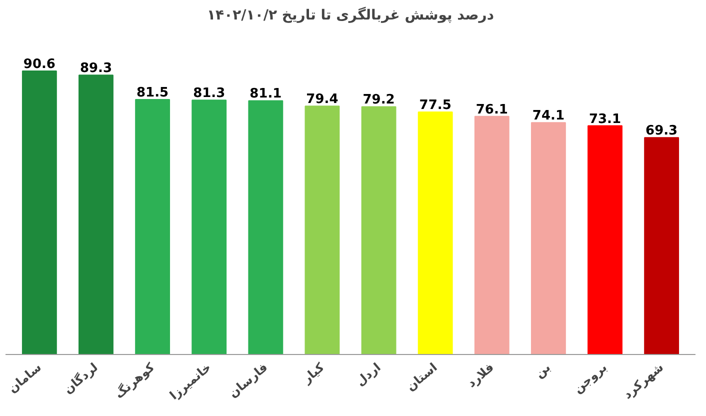 The image size is (706, 416). Describe the element at coordinates (368, 374) in the screenshot. I see `x-tick-label: اردل` at that location.